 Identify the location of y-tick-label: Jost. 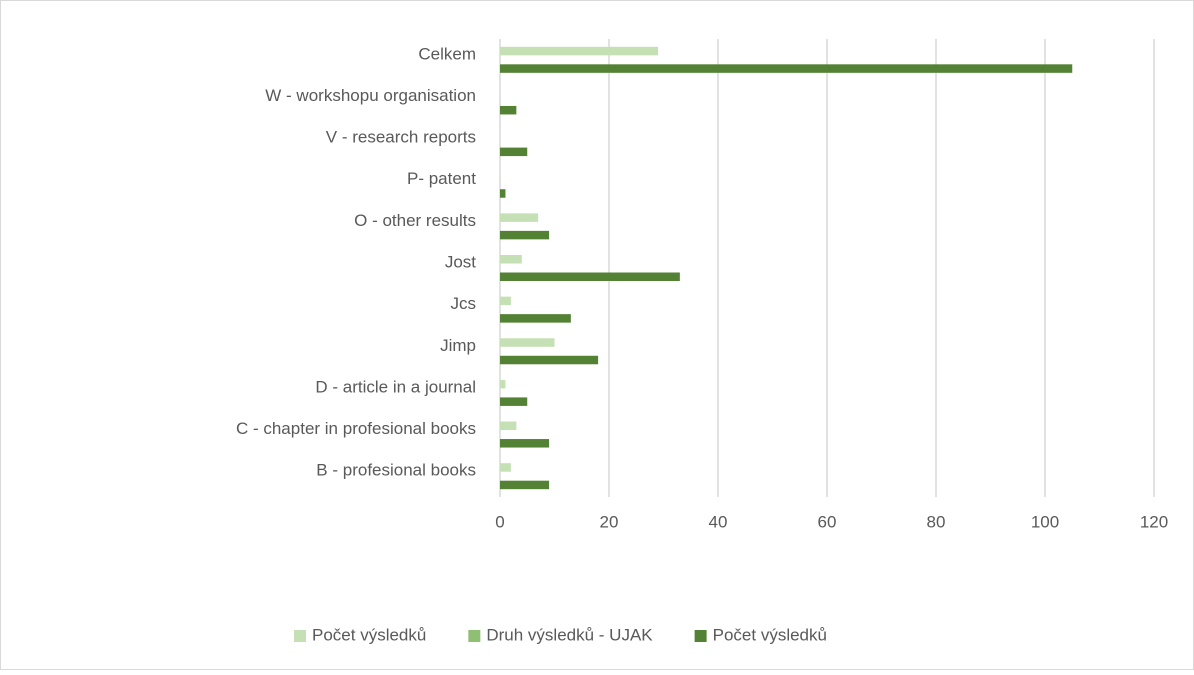
(460, 261).